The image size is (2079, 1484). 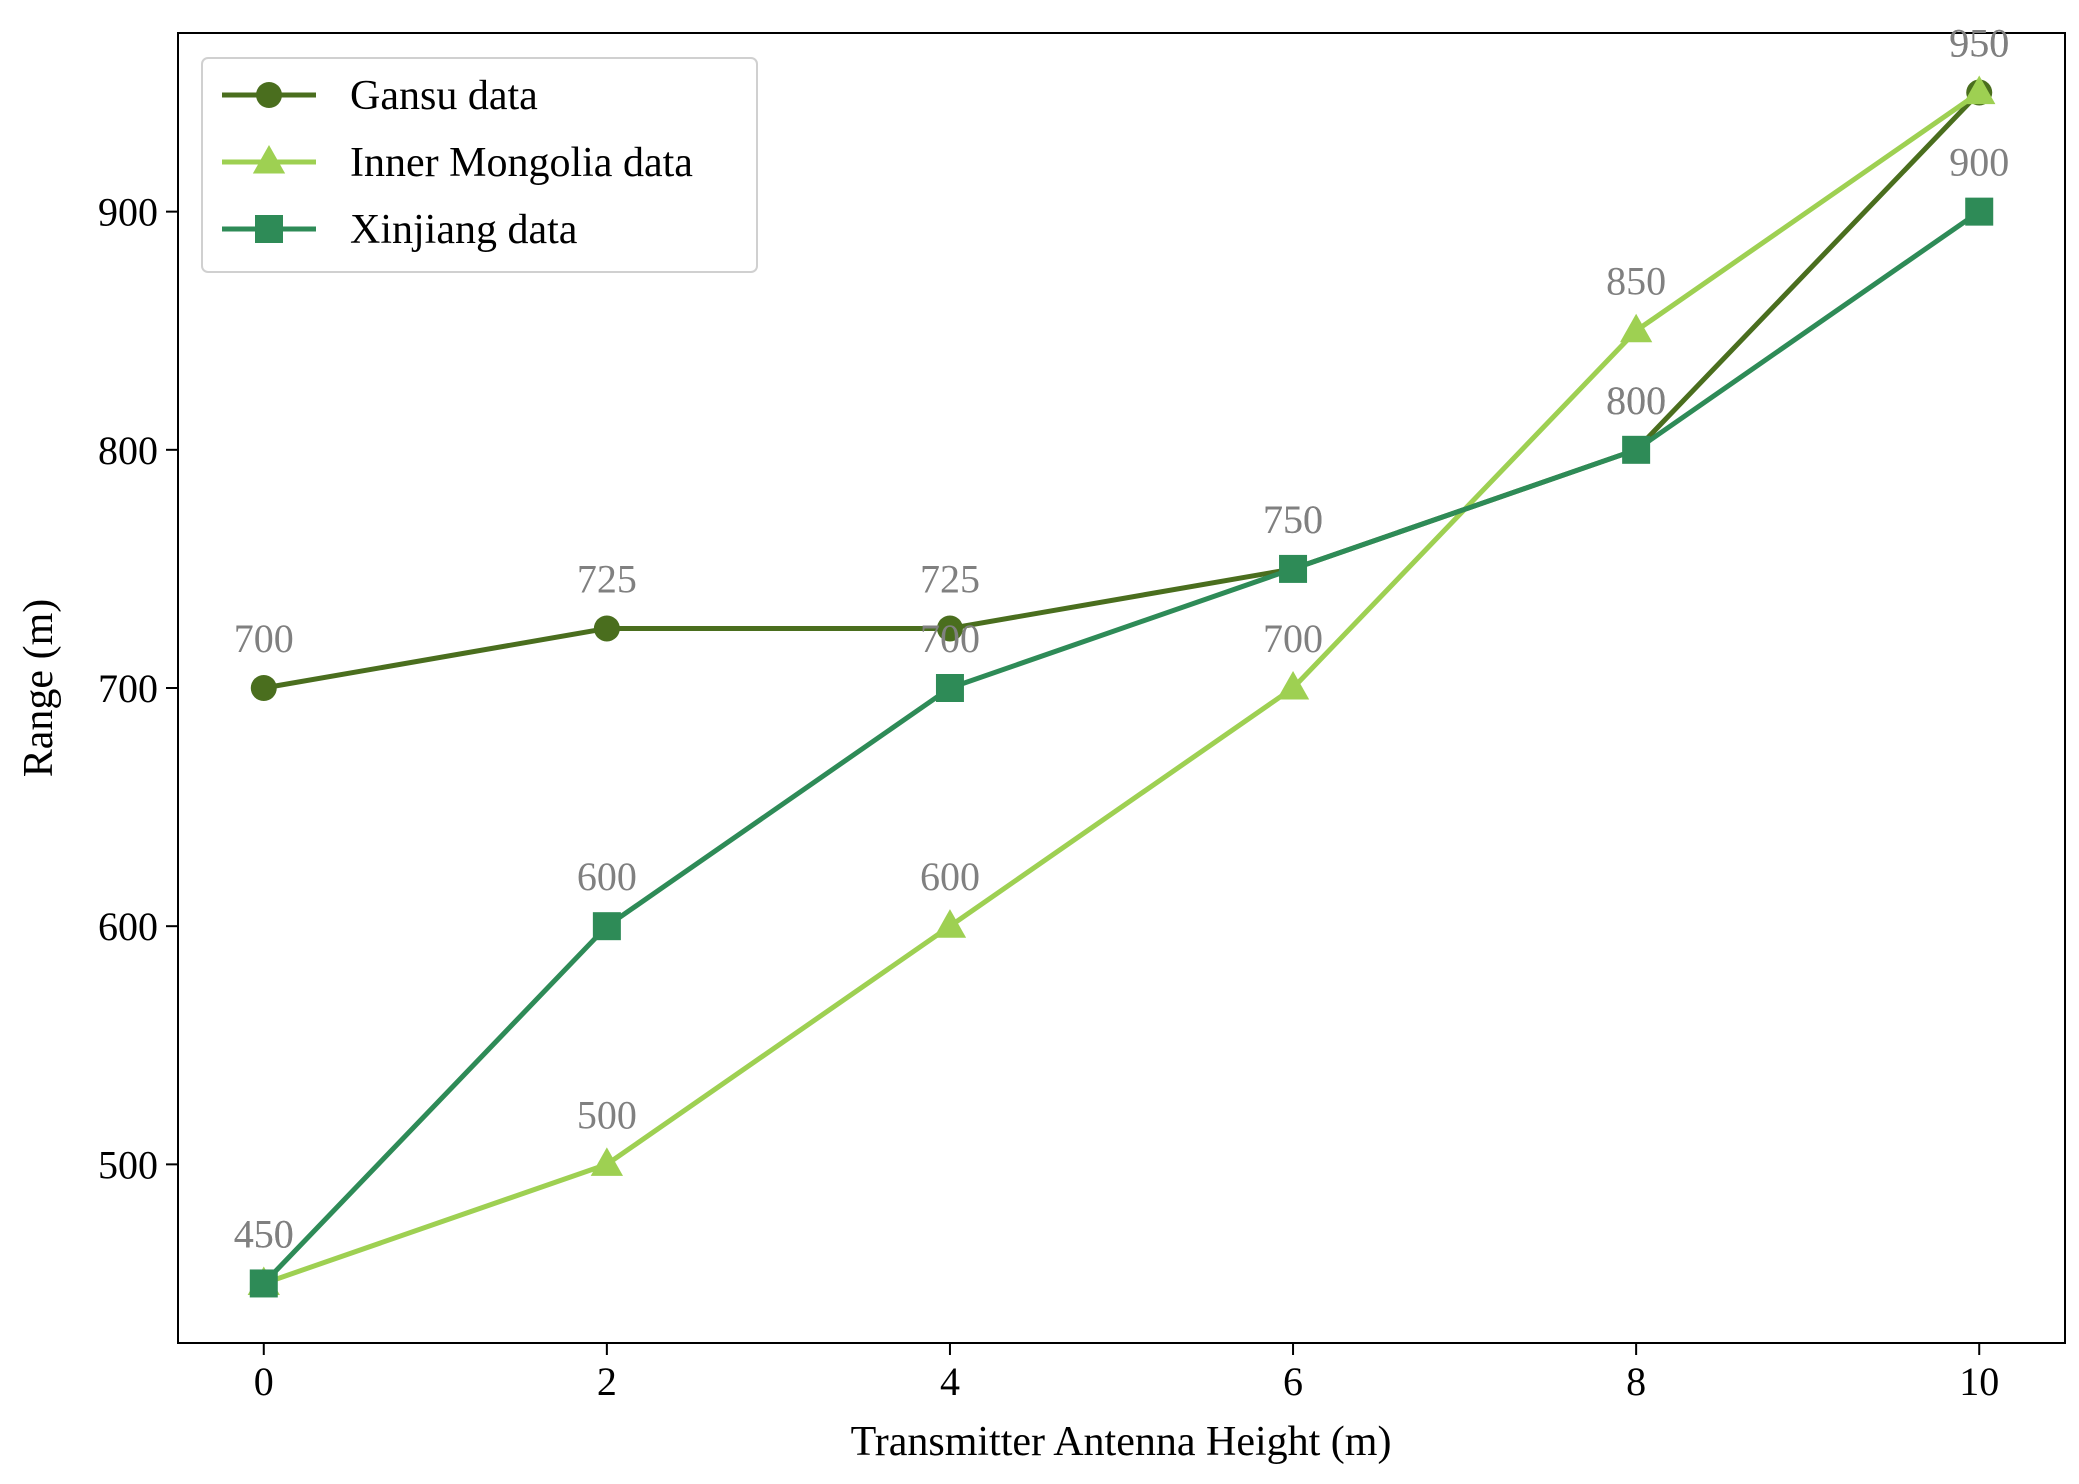 What do you see at coordinates (464, 230) in the screenshot?
I see `legend-label: Xinjiang data` at bounding box center [464, 230].